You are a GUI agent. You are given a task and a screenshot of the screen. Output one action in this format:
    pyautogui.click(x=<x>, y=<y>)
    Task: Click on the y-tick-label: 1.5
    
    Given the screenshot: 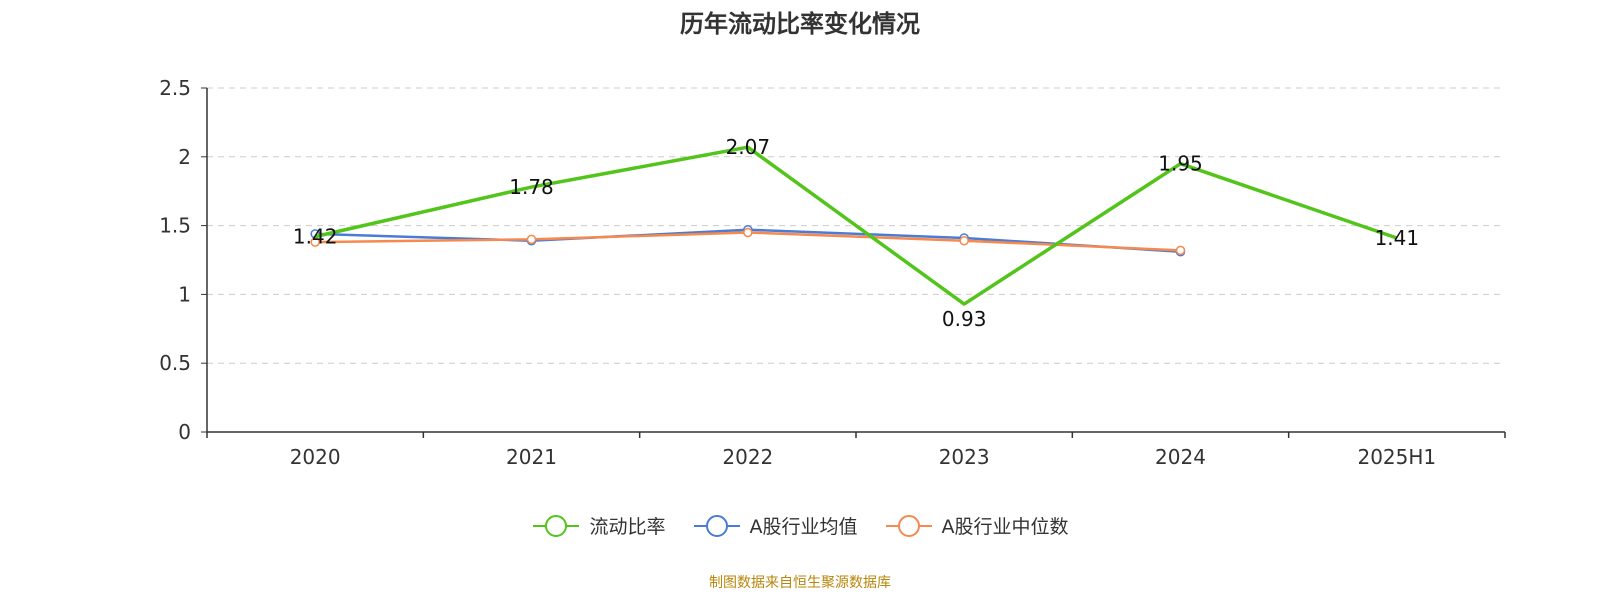 What is the action you would take?
    pyautogui.click(x=175, y=226)
    